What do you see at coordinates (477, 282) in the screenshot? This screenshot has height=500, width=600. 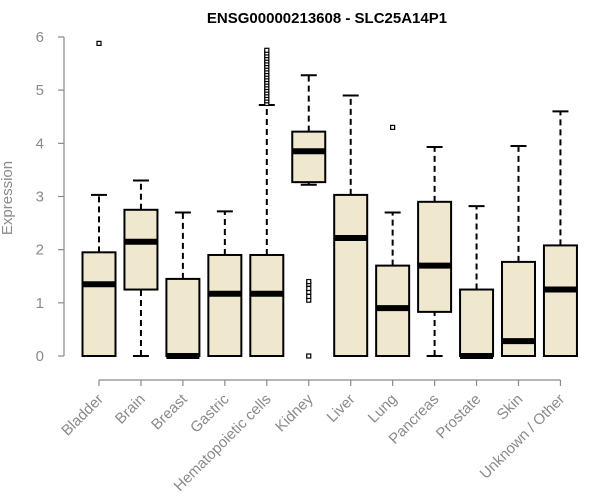 I see `box-prostate` at bounding box center [477, 282].